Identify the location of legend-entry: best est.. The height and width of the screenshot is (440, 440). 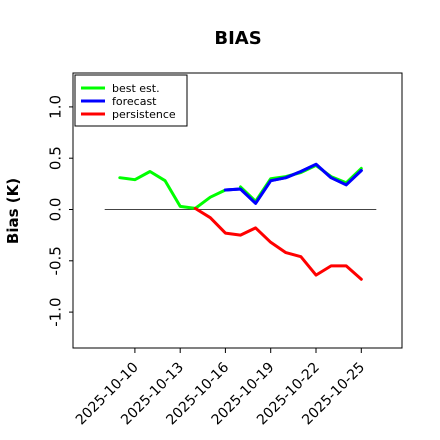
(136, 88).